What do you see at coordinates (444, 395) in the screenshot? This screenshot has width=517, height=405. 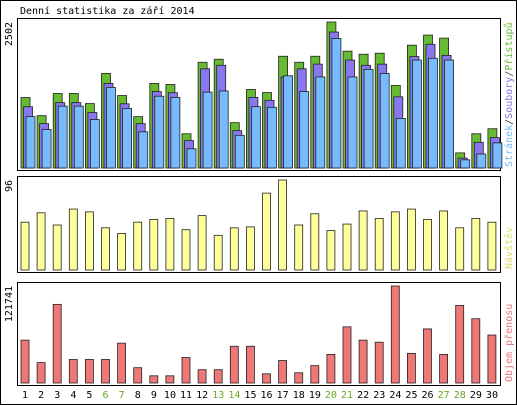 I see `x-tick-label: 27` at bounding box center [444, 395].